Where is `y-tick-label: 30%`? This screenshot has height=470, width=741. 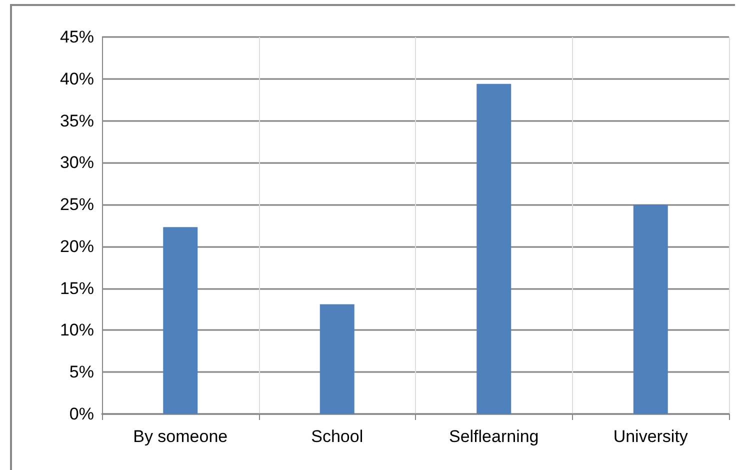 y-tick-label: 30% is located at coordinates (77, 162).